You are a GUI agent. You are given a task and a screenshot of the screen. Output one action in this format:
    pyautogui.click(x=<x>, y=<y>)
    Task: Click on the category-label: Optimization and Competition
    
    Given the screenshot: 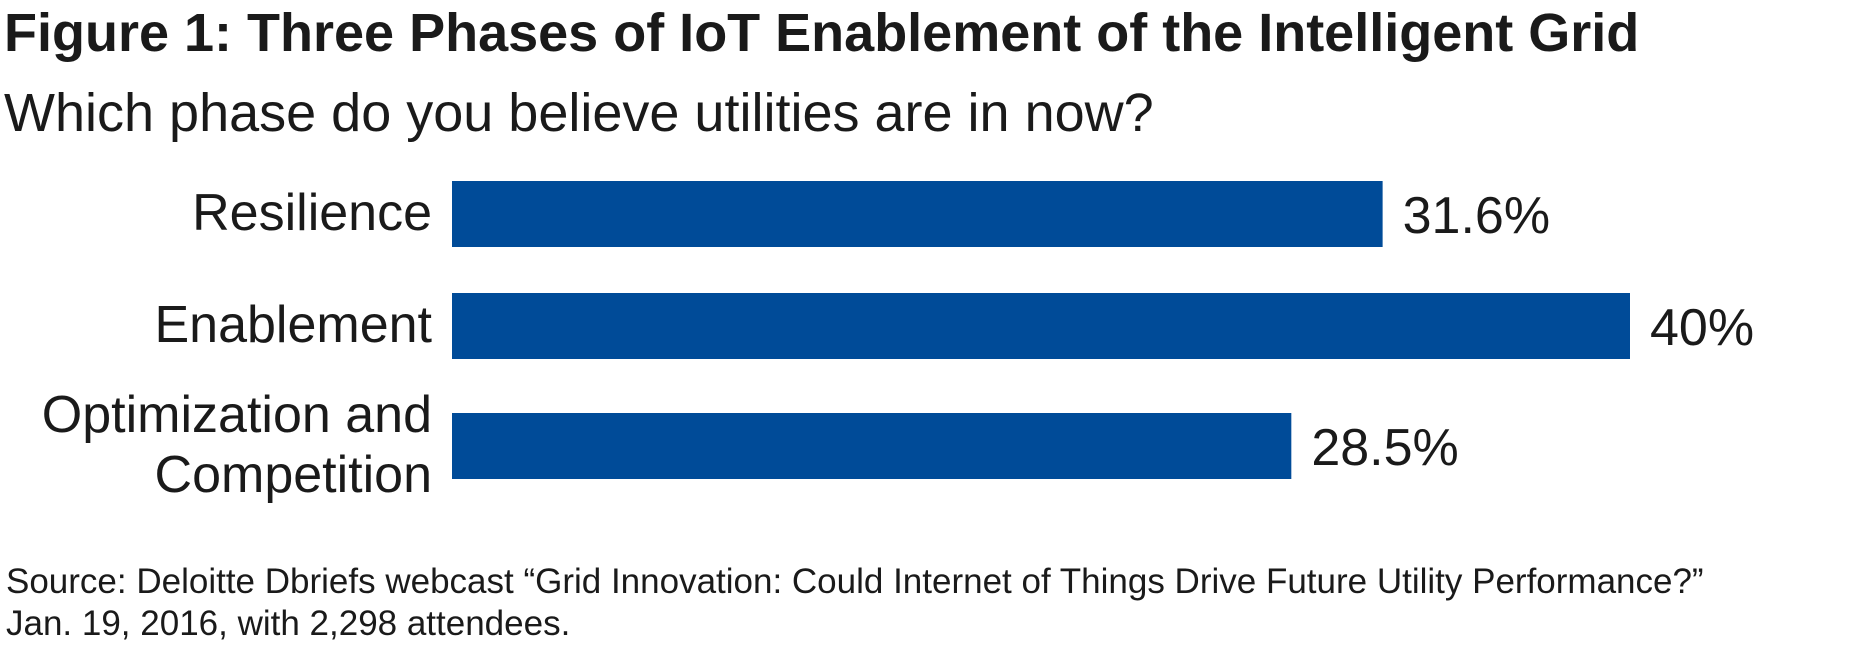 What is the action you would take?
    pyautogui.click(x=236, y=445)
    